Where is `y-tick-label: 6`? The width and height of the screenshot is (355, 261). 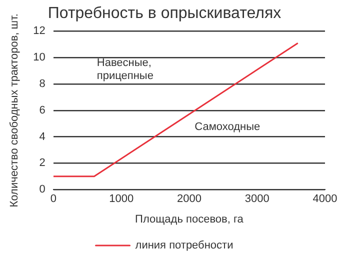 y-tick-label: 6 is located at coordinates (42, 110).